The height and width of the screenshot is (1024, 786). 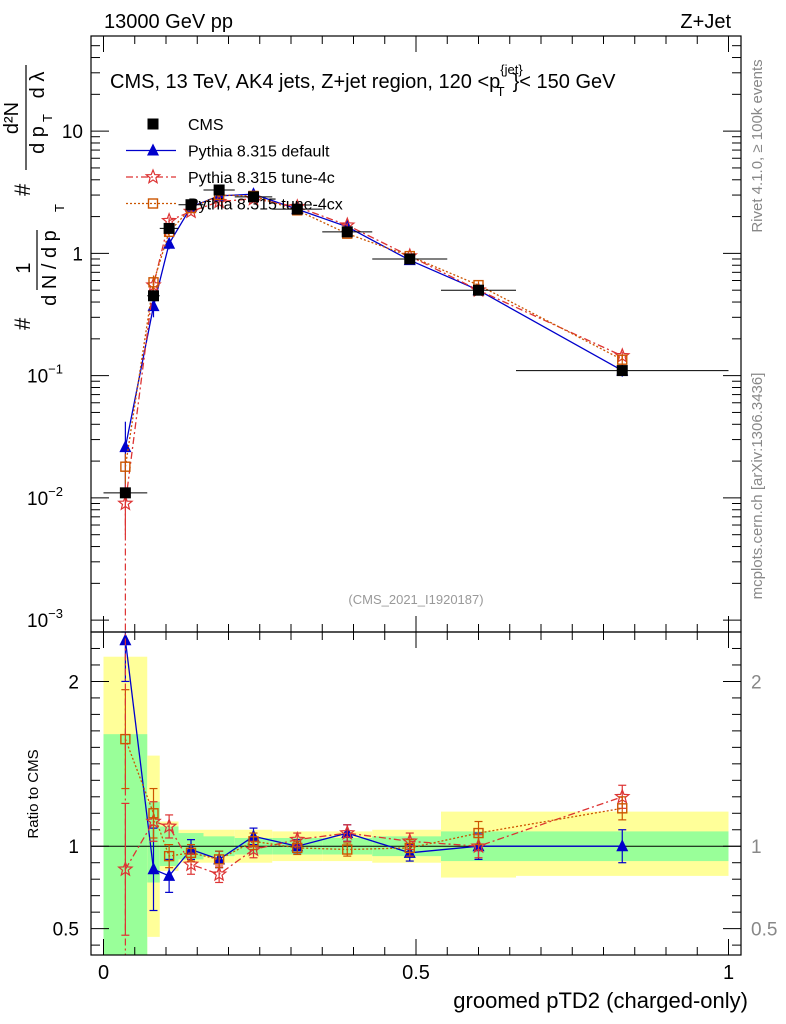 What do you see at coordinates (22, 323) in the screenshot?
I see `ylabel-hash1: #` at bounding box center [22, 323].